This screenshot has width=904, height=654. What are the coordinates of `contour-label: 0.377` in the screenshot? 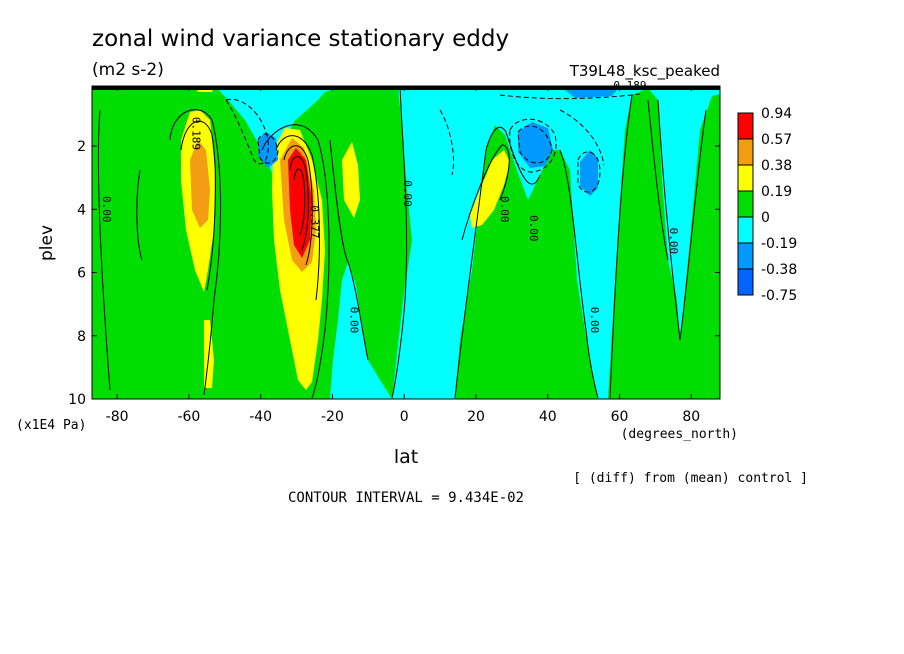 It's located at (314, 221).